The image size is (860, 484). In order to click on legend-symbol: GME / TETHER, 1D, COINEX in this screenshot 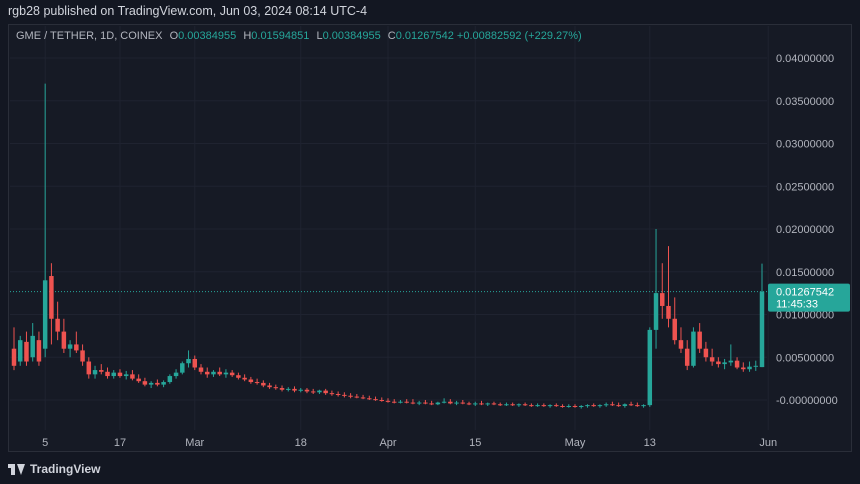, I will do `click(89, 36)`.